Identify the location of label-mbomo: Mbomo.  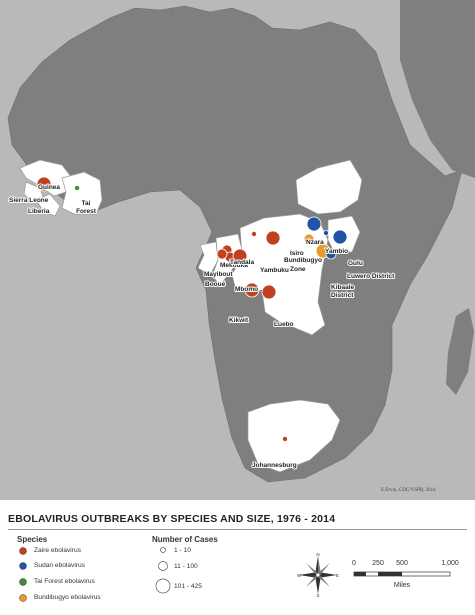
(246, 289).